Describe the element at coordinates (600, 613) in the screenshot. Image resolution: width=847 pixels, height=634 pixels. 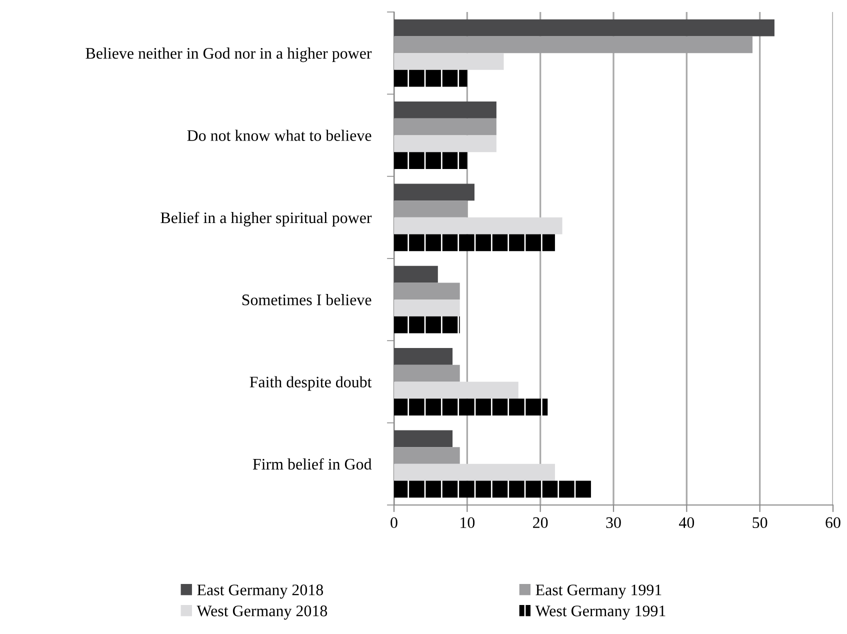
I see `legend-label: West Germany 1991` at that location.